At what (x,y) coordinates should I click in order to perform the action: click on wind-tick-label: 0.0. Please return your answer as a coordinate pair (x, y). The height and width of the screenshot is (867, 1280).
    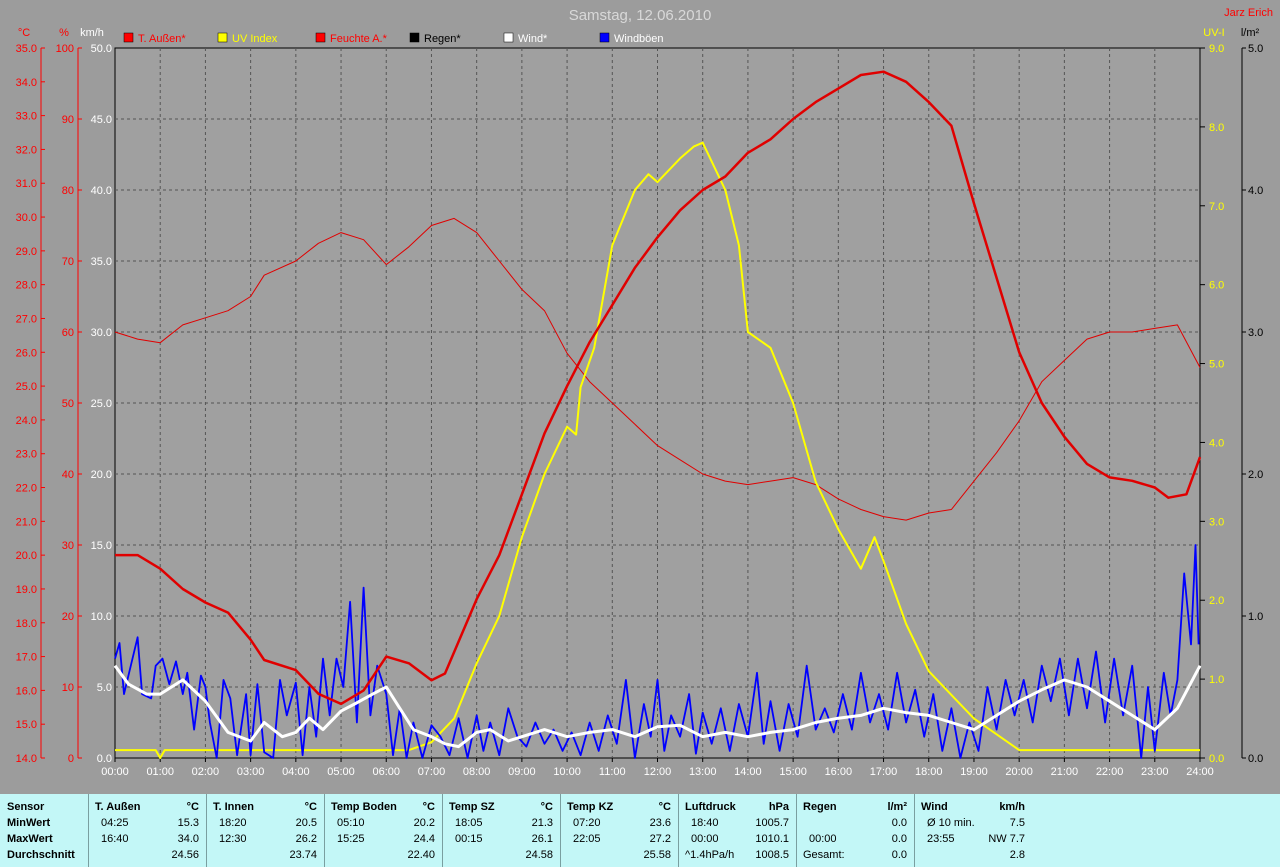
    Looking at the image, I should click on (104, 759).